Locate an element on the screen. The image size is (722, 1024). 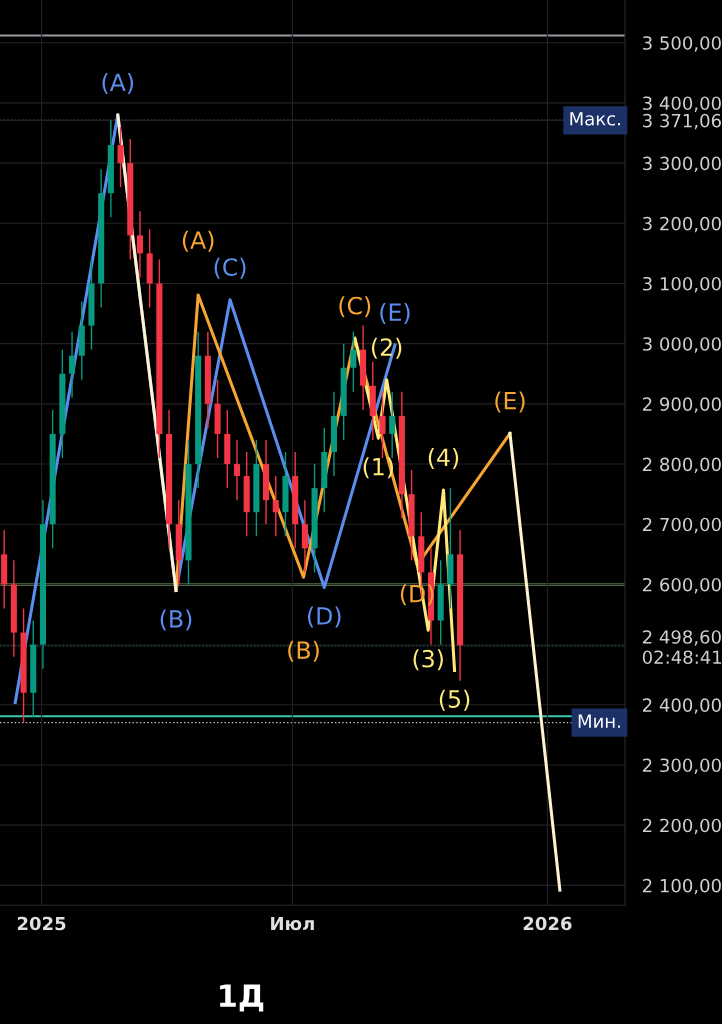
y-tick-label: 2 600,00 is located at coordinates (681, 585).